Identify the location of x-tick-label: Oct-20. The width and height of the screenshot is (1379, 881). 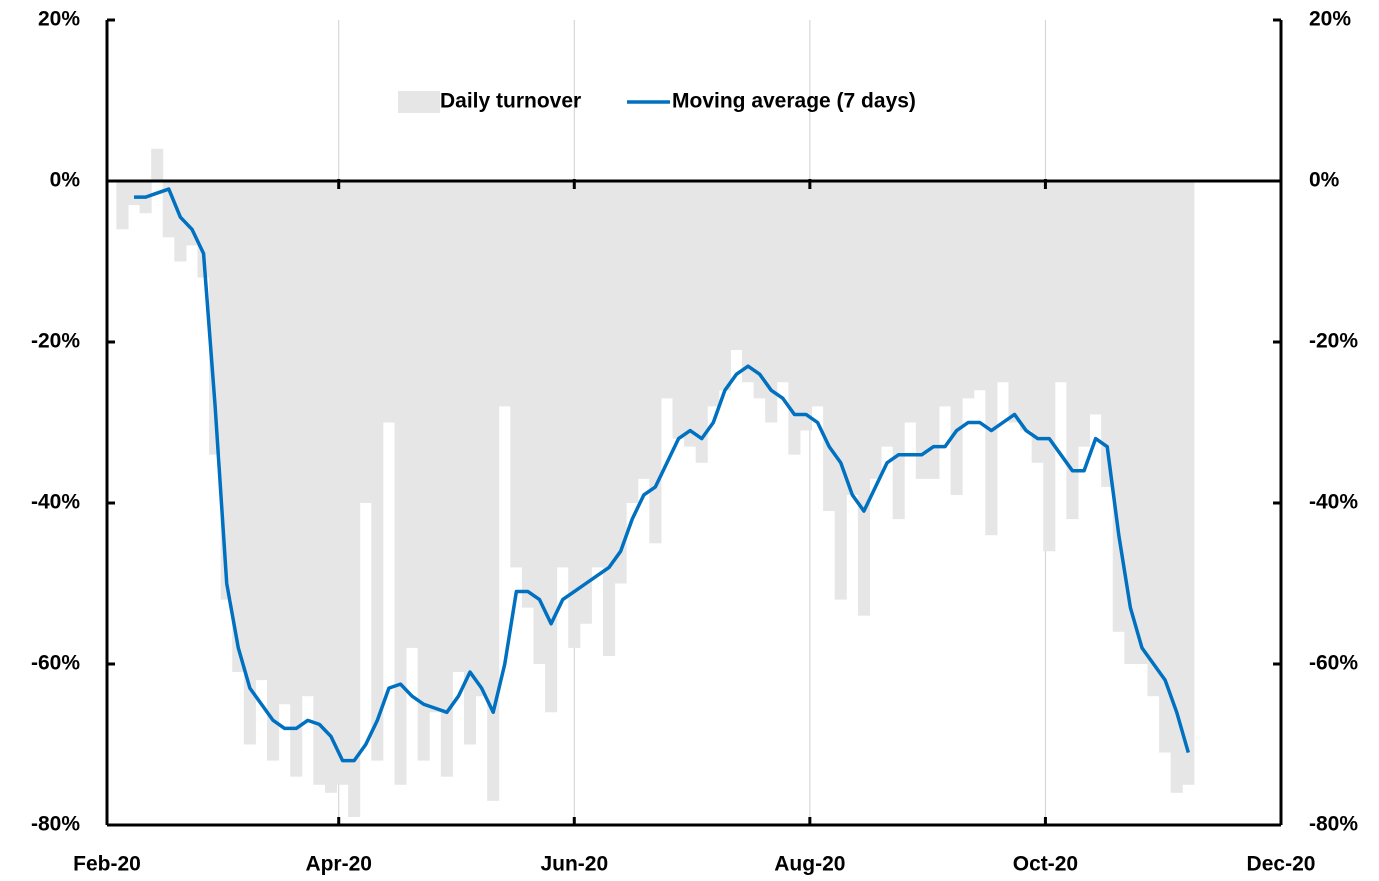
(1045, 864).